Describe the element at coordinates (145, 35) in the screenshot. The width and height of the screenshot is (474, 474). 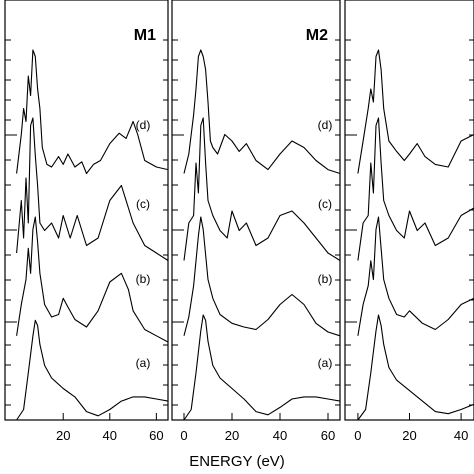
I see `panel-title: M1` at that location.